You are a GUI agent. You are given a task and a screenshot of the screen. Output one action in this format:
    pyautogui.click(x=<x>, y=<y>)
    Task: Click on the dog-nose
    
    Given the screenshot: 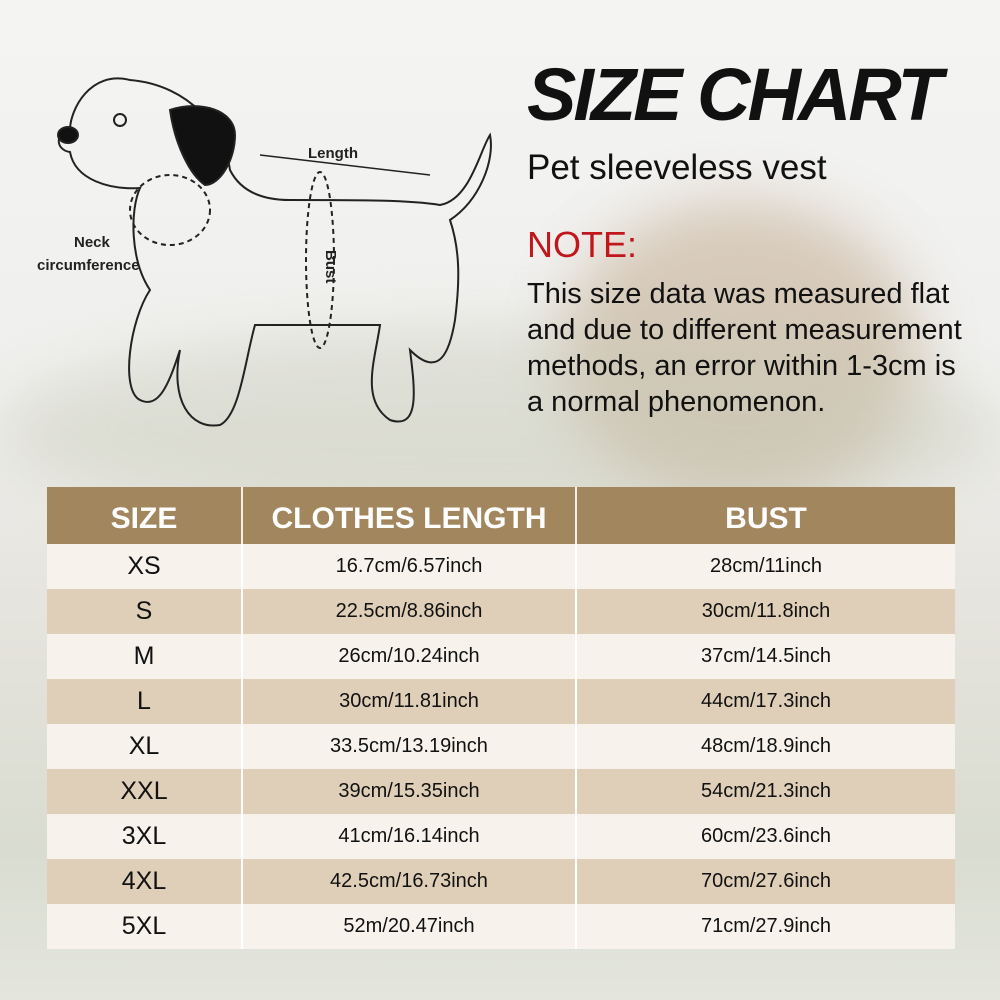 What is the action you would take?
    pyautogui.click(x=68, y=135)
    